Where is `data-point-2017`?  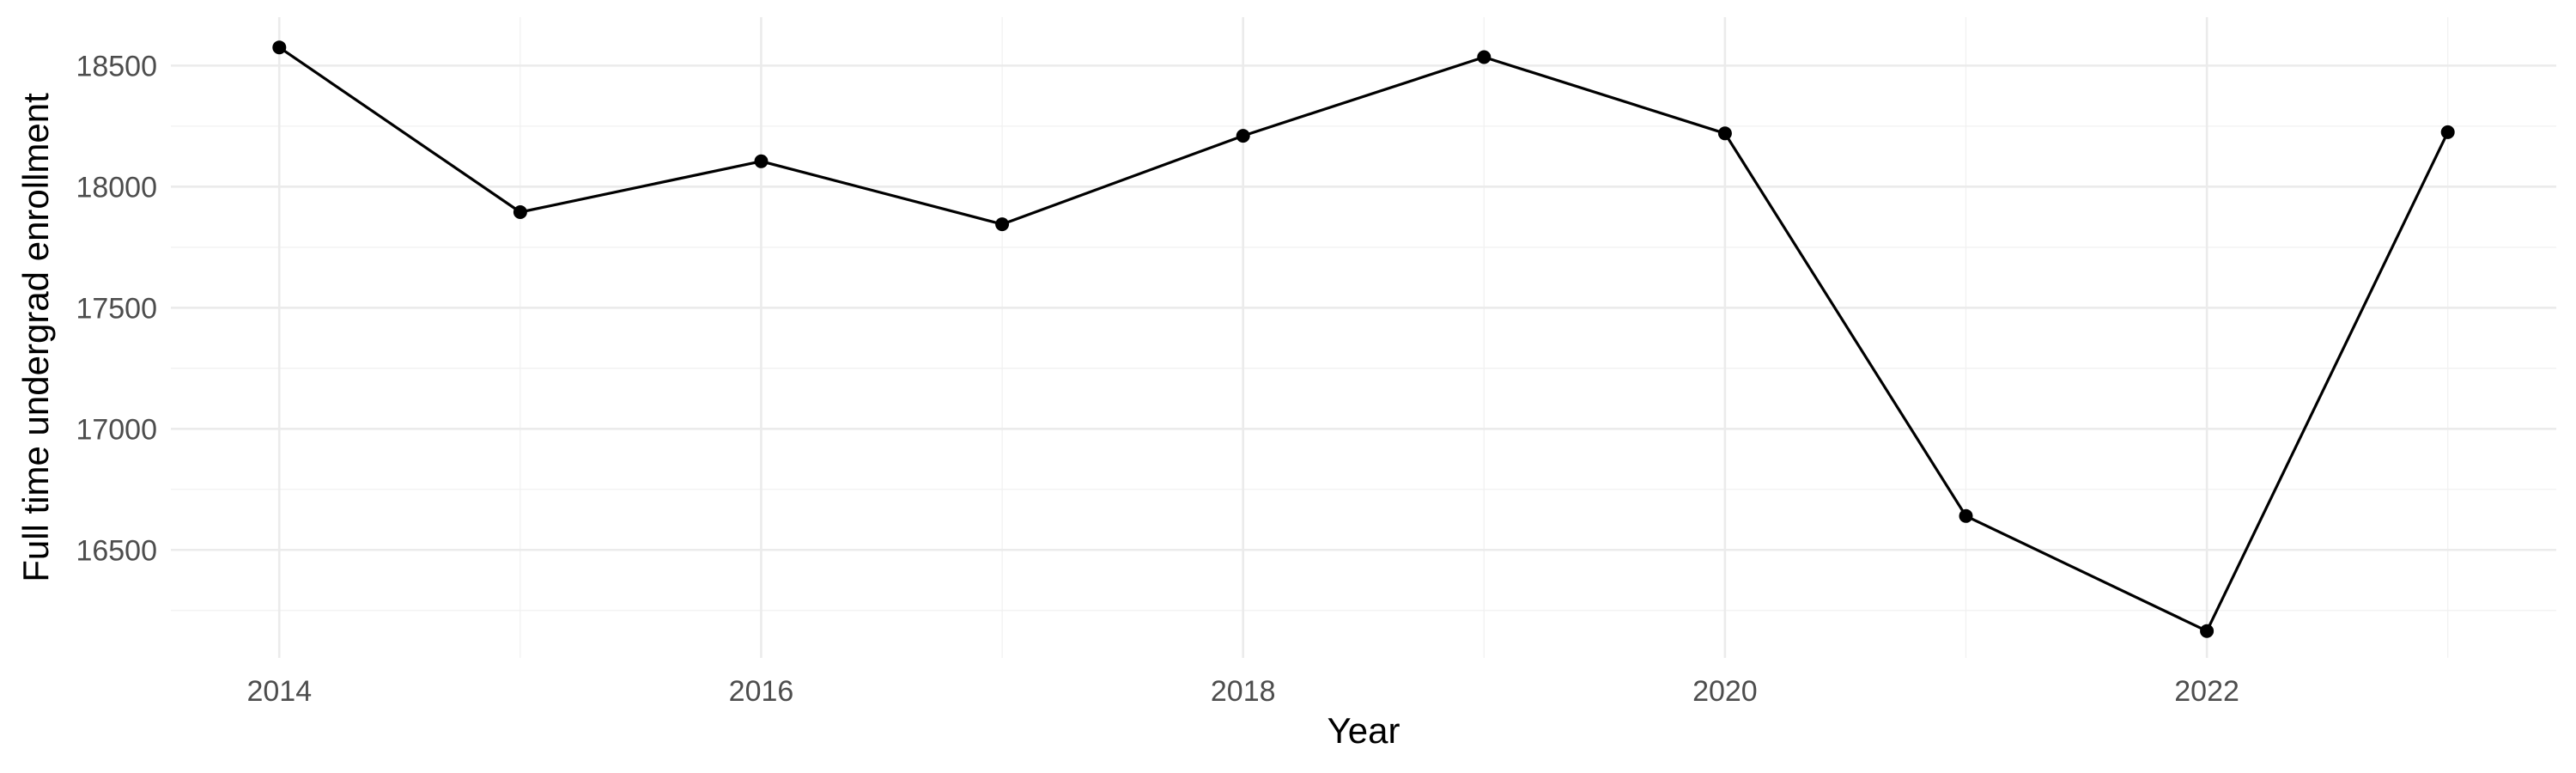
data-point-2017 is located at coordinates (1002, 225).